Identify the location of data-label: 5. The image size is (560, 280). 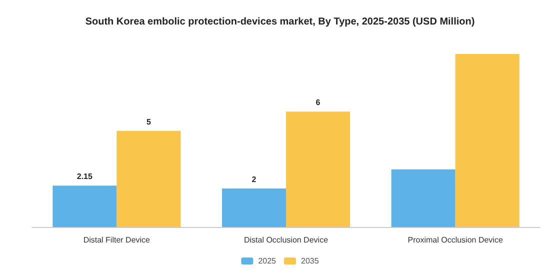
(149, 121).